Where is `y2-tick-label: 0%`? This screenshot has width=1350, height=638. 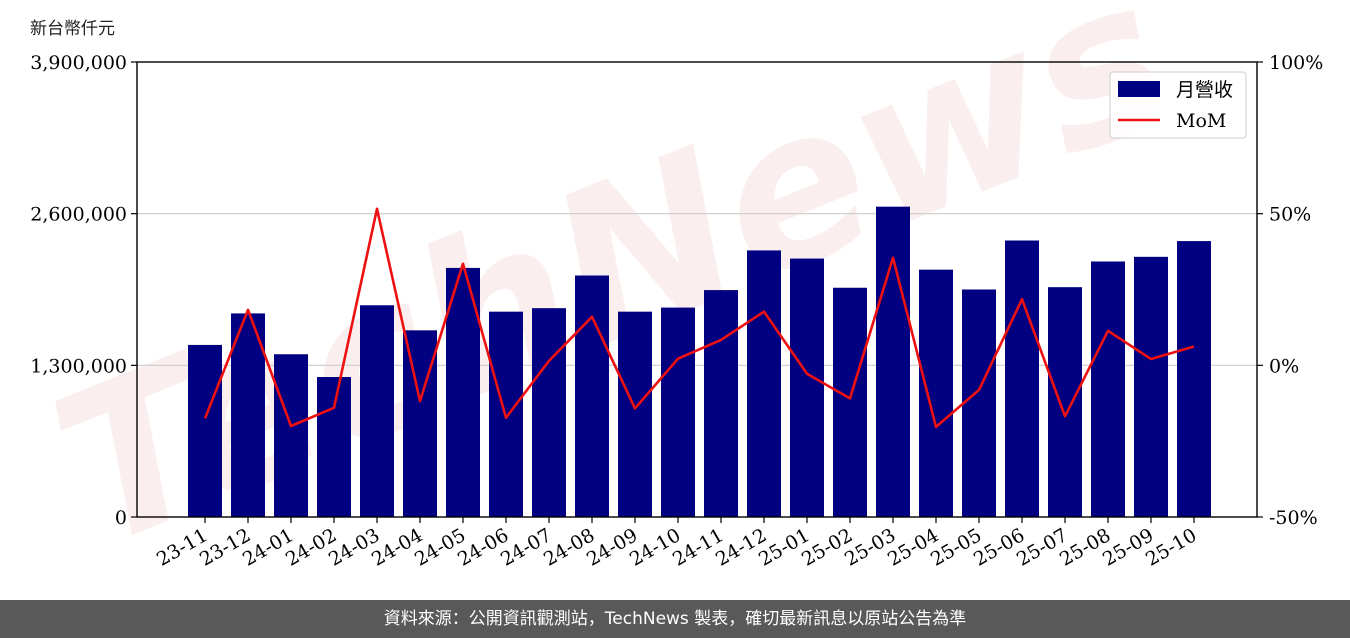
y2-tick-label: 0% is located at coordinates (1284, 366).